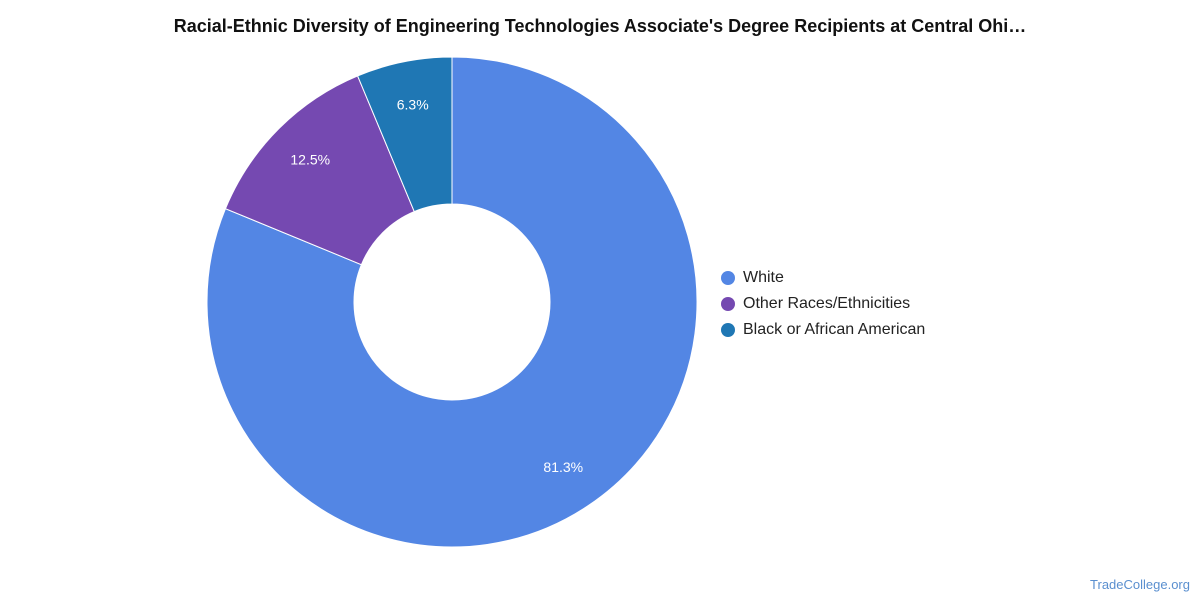 This screenshot has width=1200, height=600. I want to click on slice-label-black-or-african-american: 6.3%, so click(413, 105).